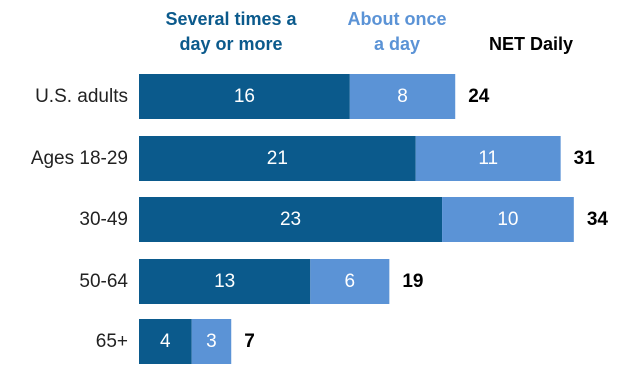  I want to click on value-label-65-series-1: 4, so click(165, 341).